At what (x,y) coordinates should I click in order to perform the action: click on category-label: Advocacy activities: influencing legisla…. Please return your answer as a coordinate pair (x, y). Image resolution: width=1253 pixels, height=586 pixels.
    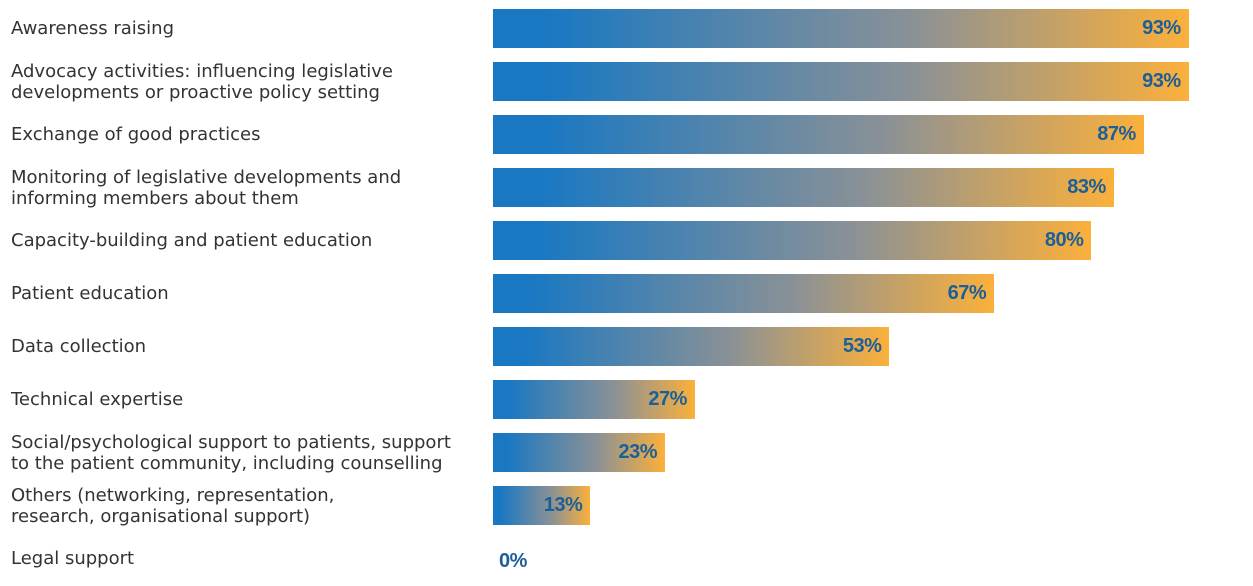
    Looking at the image, I should click on (202, 81).